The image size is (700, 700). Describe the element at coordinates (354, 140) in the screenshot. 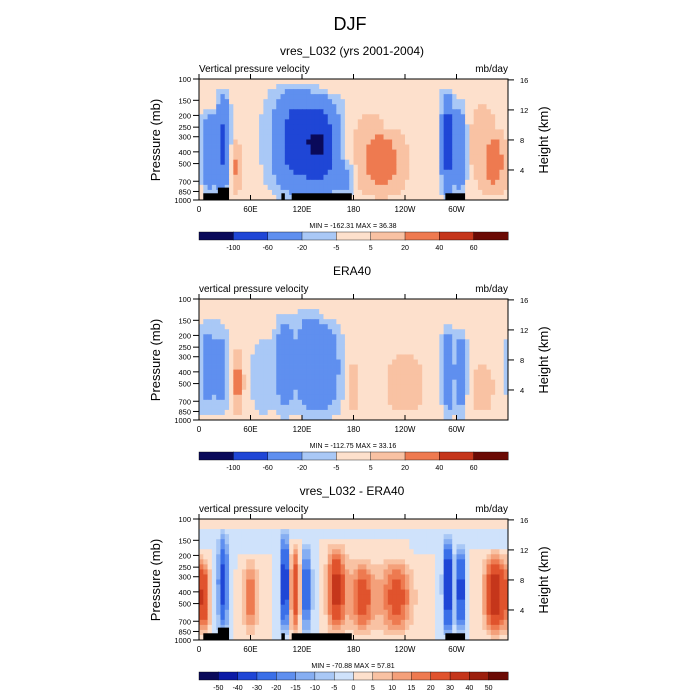

I see `heatmap-cells` at that location.